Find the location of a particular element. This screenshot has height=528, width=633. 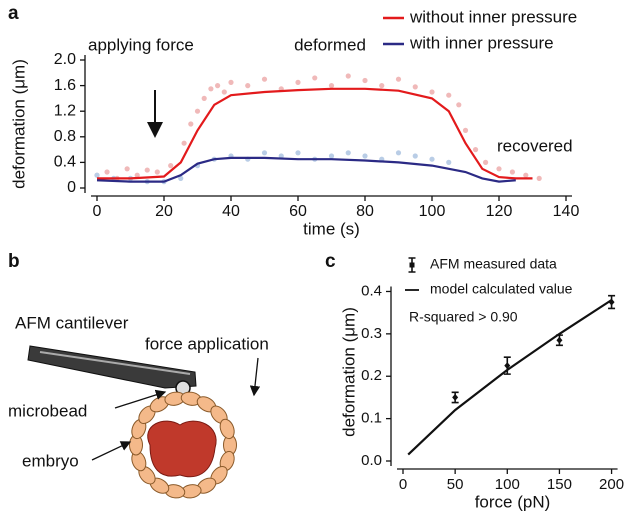

x-tick-label: 20 is located at coordinates (164, 211).